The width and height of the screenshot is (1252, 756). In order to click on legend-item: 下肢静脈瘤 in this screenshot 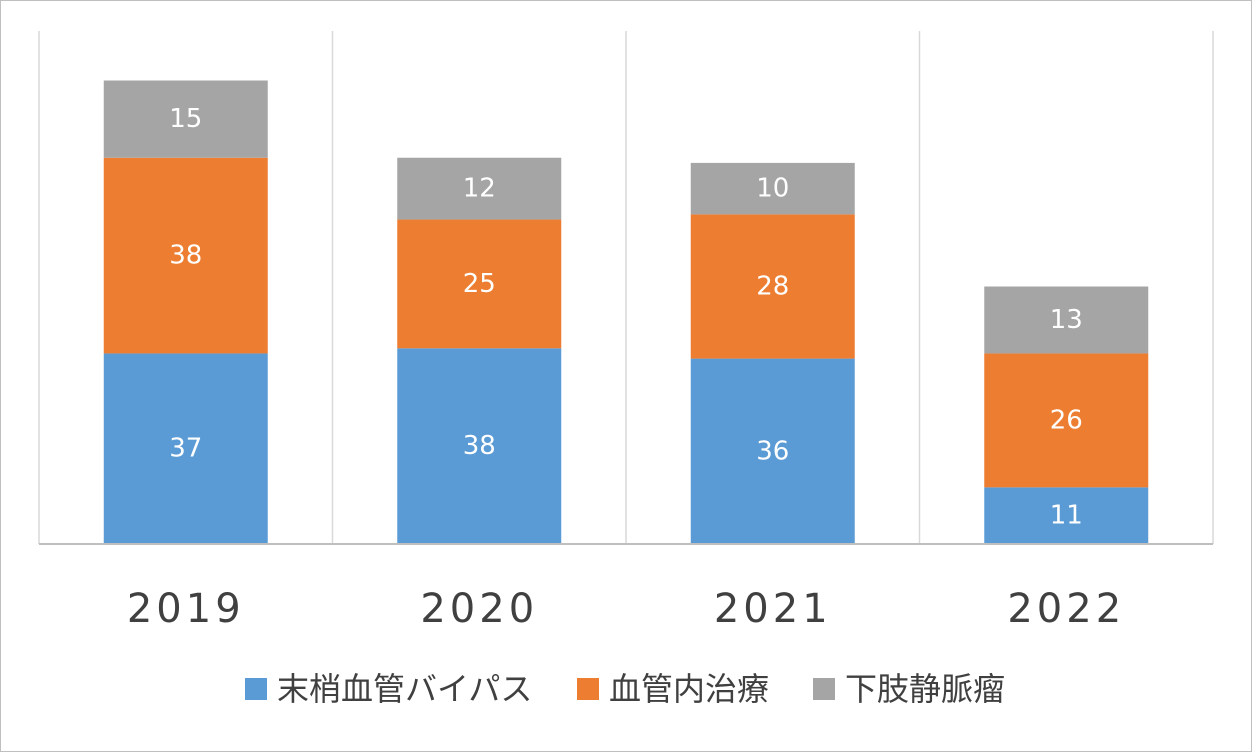, I will do `click(909, 689)`.